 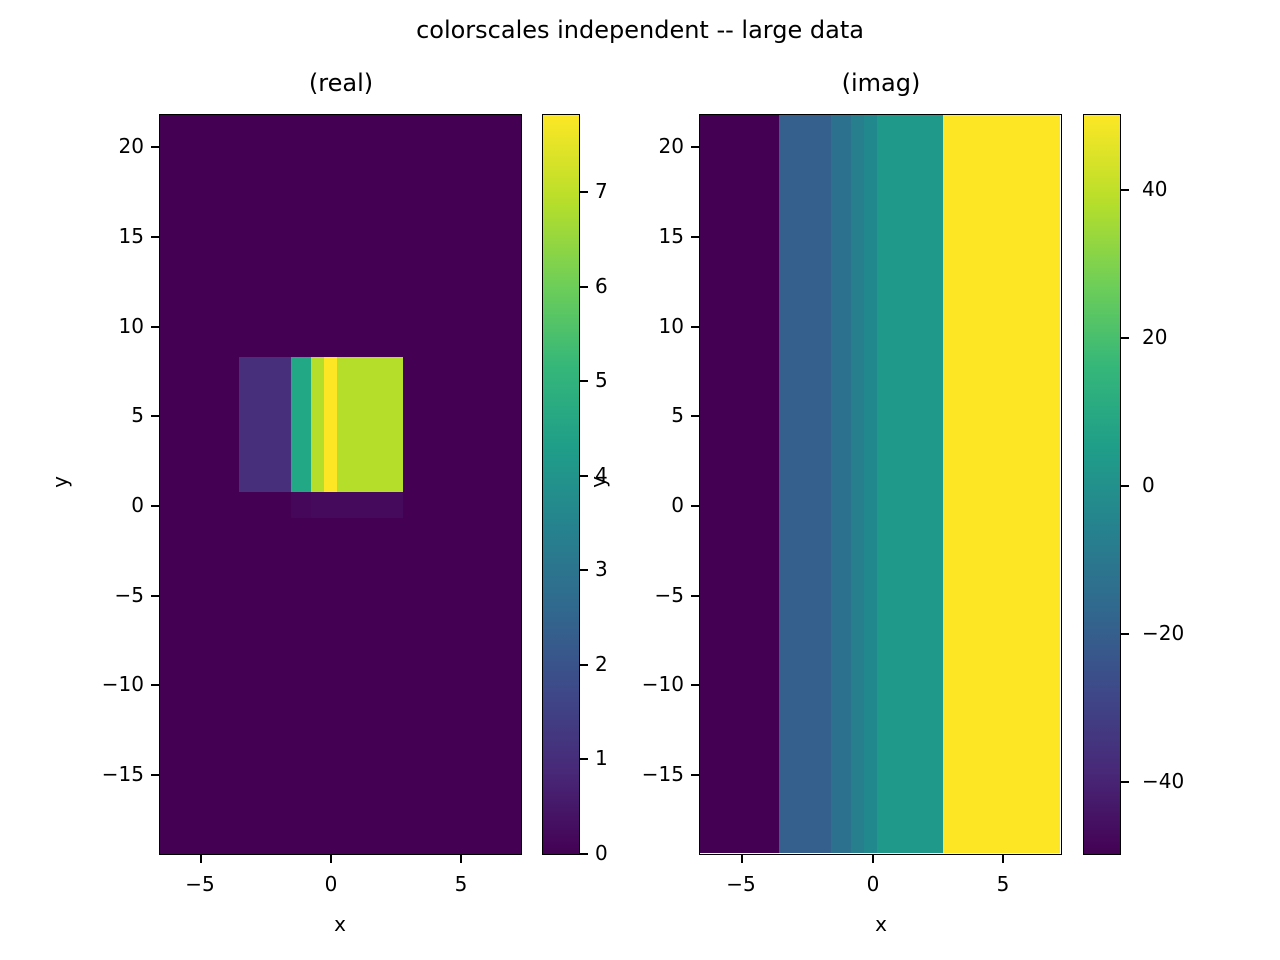 I want to click on cbar-tick-label: 2, so click(x=601, y=664).